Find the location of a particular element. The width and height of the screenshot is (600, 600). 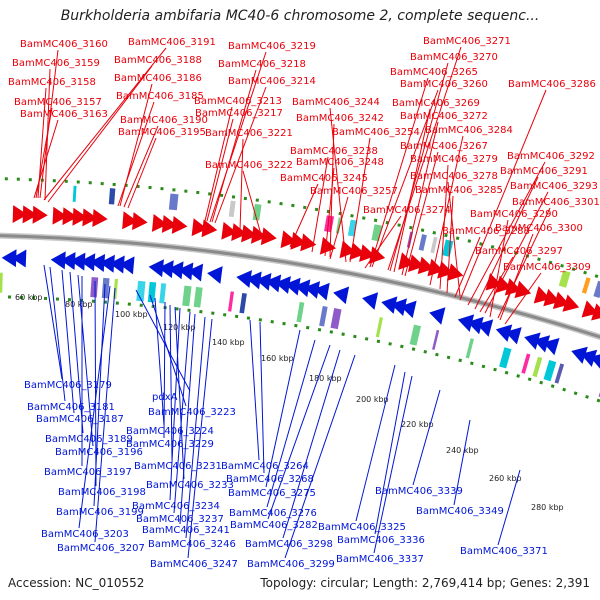

scale-tick-label: 140 kbp is located at coordinates (228, 342).